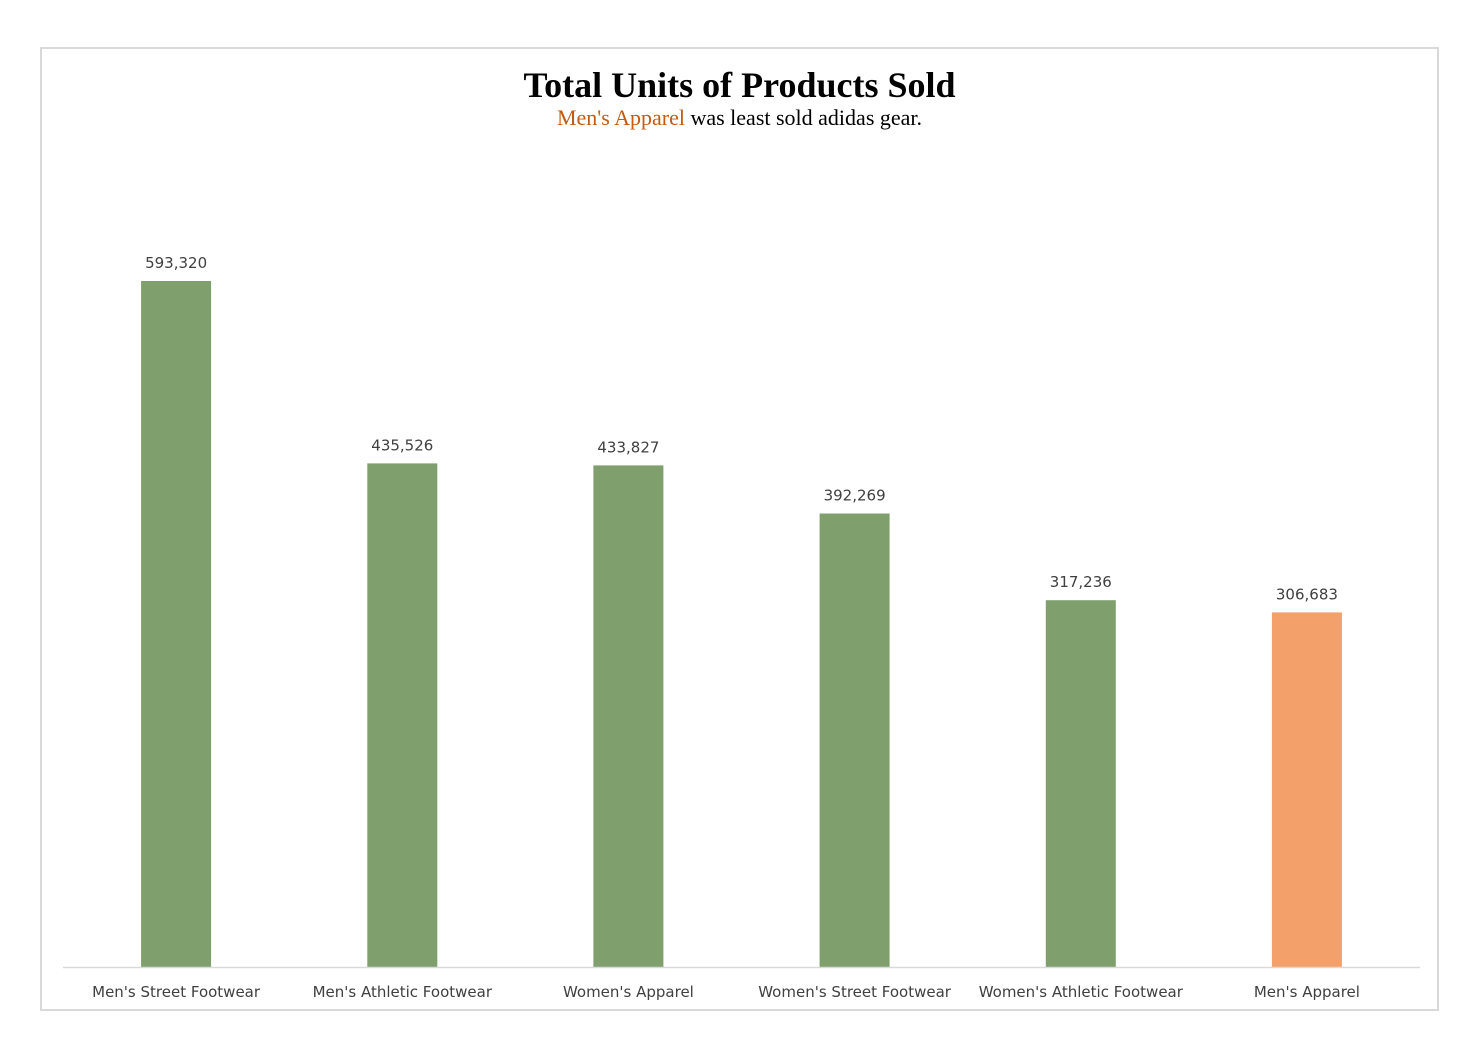 The height and width of the screenshot is (1048, 1465). I want to click on data-label-5: 317,236, so click(1081, 582).